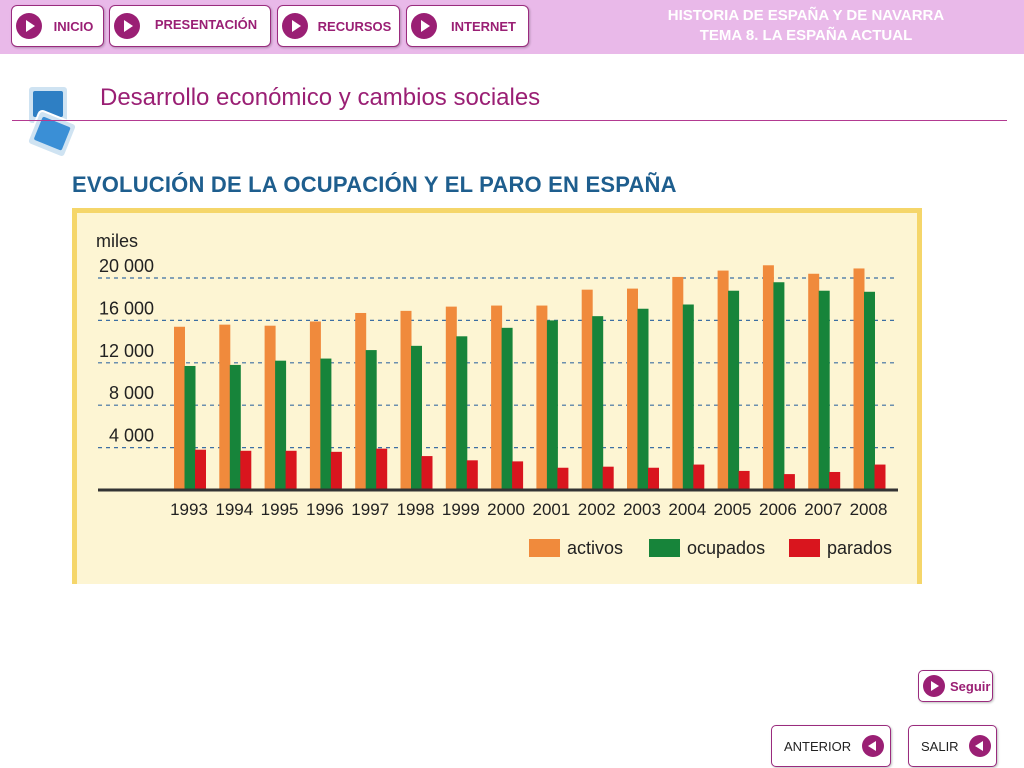 The image size is (1024, 768). What do you see at coordinates (131, 436) in the screenshot?
I see `y-tick-label: 4 000` at bounding box center [131, 436].